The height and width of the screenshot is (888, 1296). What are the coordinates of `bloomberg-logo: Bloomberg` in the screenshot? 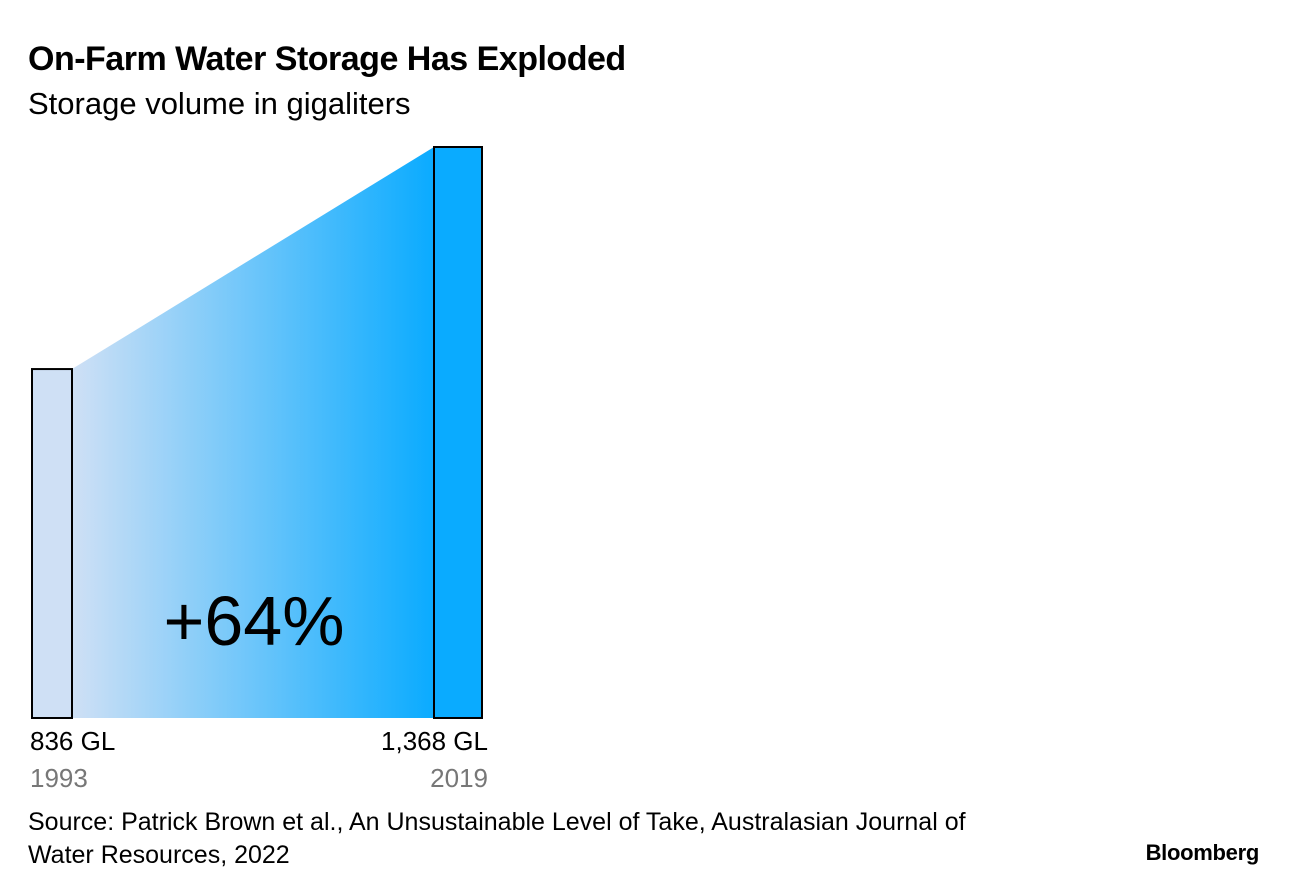 It's located at (1202, 852).